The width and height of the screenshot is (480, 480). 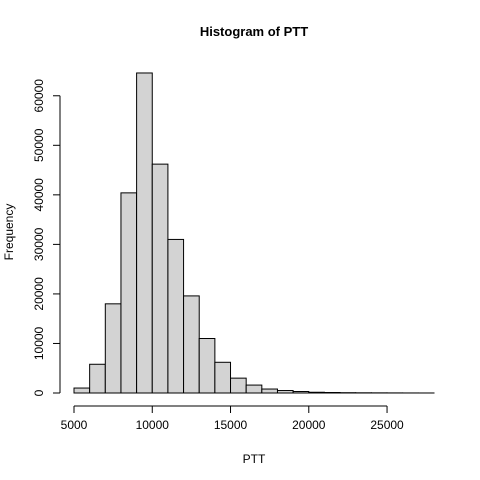 I want to click on x-tick-label: 5000, so click(x=74, y=425).